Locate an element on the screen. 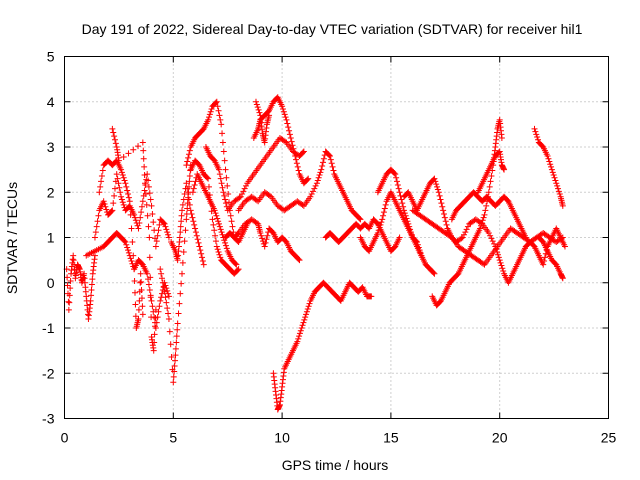 The height and width of the screenshot is (480, 640). x-tick-label: 10 is located at coordinates (282, 438).